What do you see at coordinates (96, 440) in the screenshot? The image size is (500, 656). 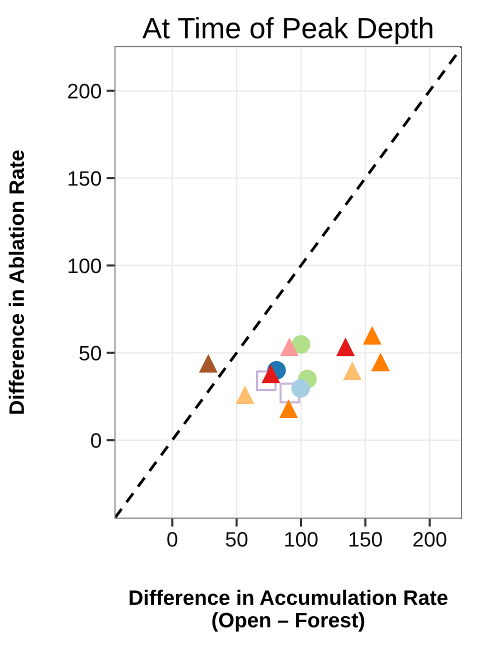 I see `y-tick-label: 0` at bounding box center [96, 440].